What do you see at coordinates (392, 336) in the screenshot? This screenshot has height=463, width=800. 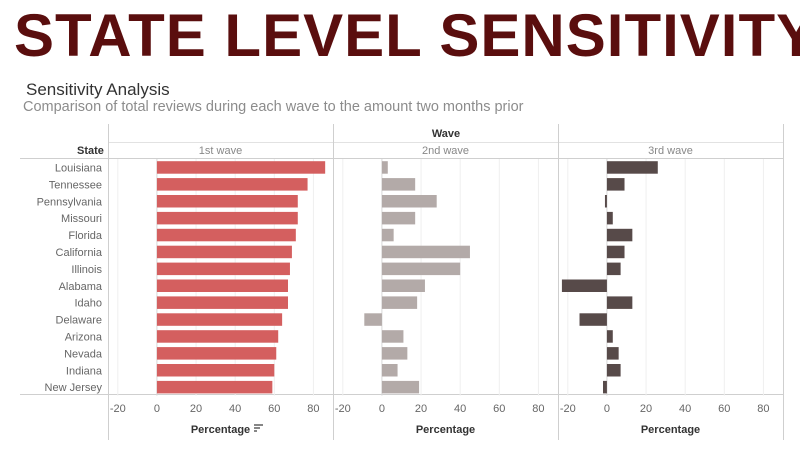 I see `bar-2-arizona` at bounding box center [392, 336].